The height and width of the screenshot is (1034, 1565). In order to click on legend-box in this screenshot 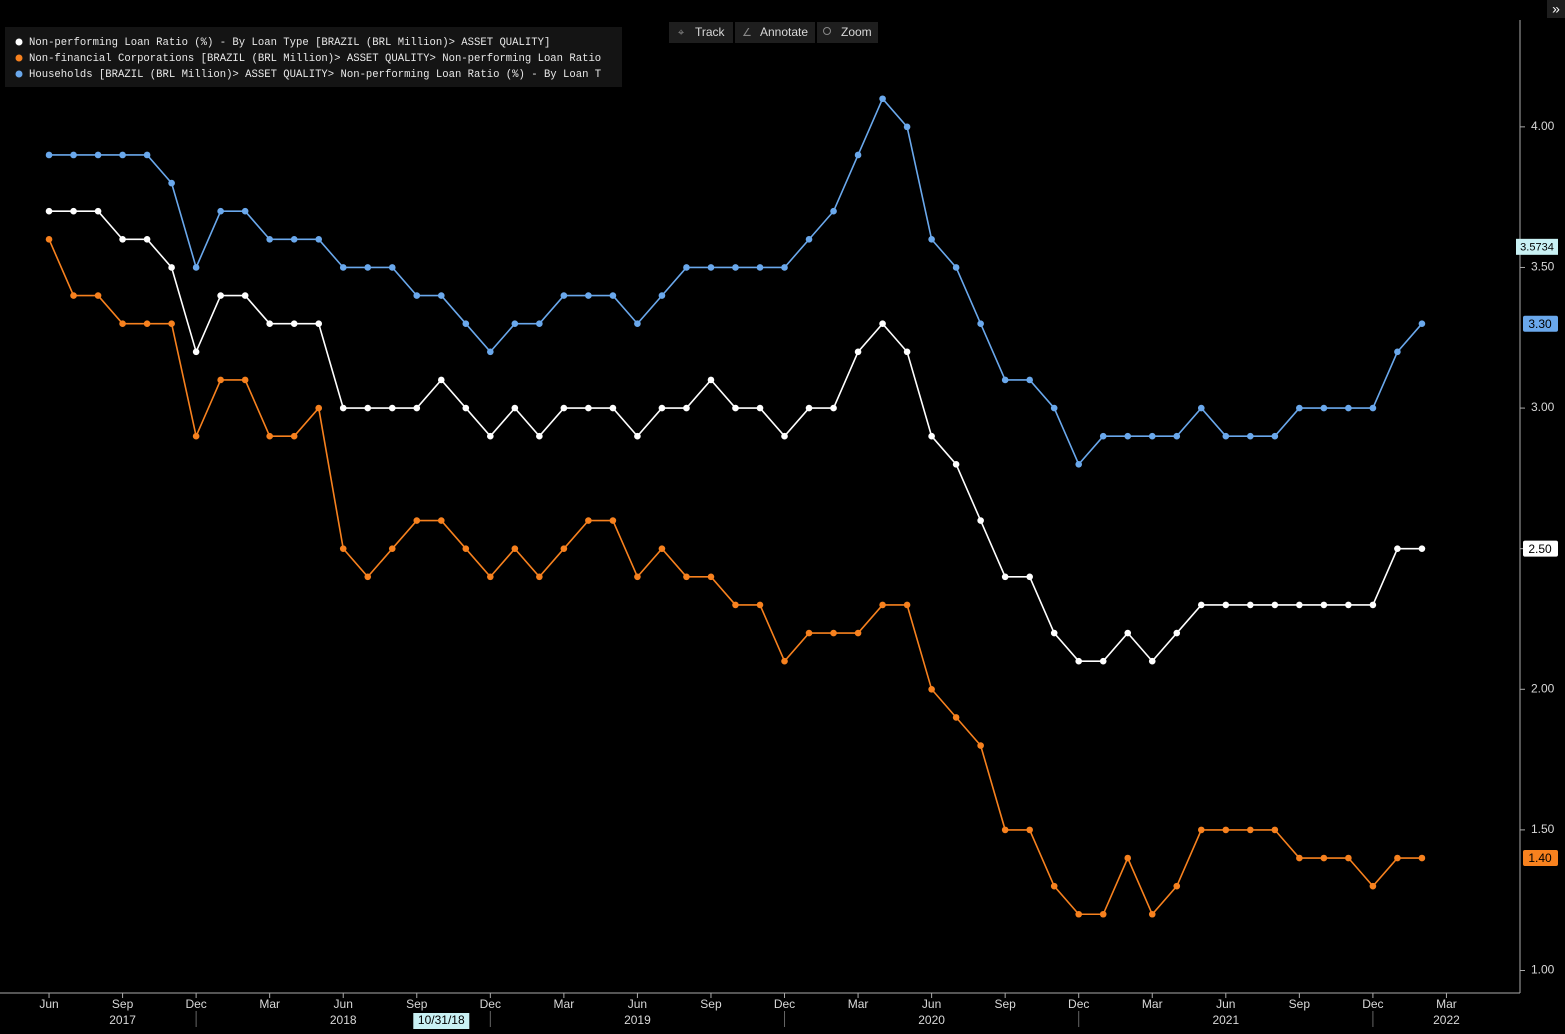, I will do `click(313, 57)`.